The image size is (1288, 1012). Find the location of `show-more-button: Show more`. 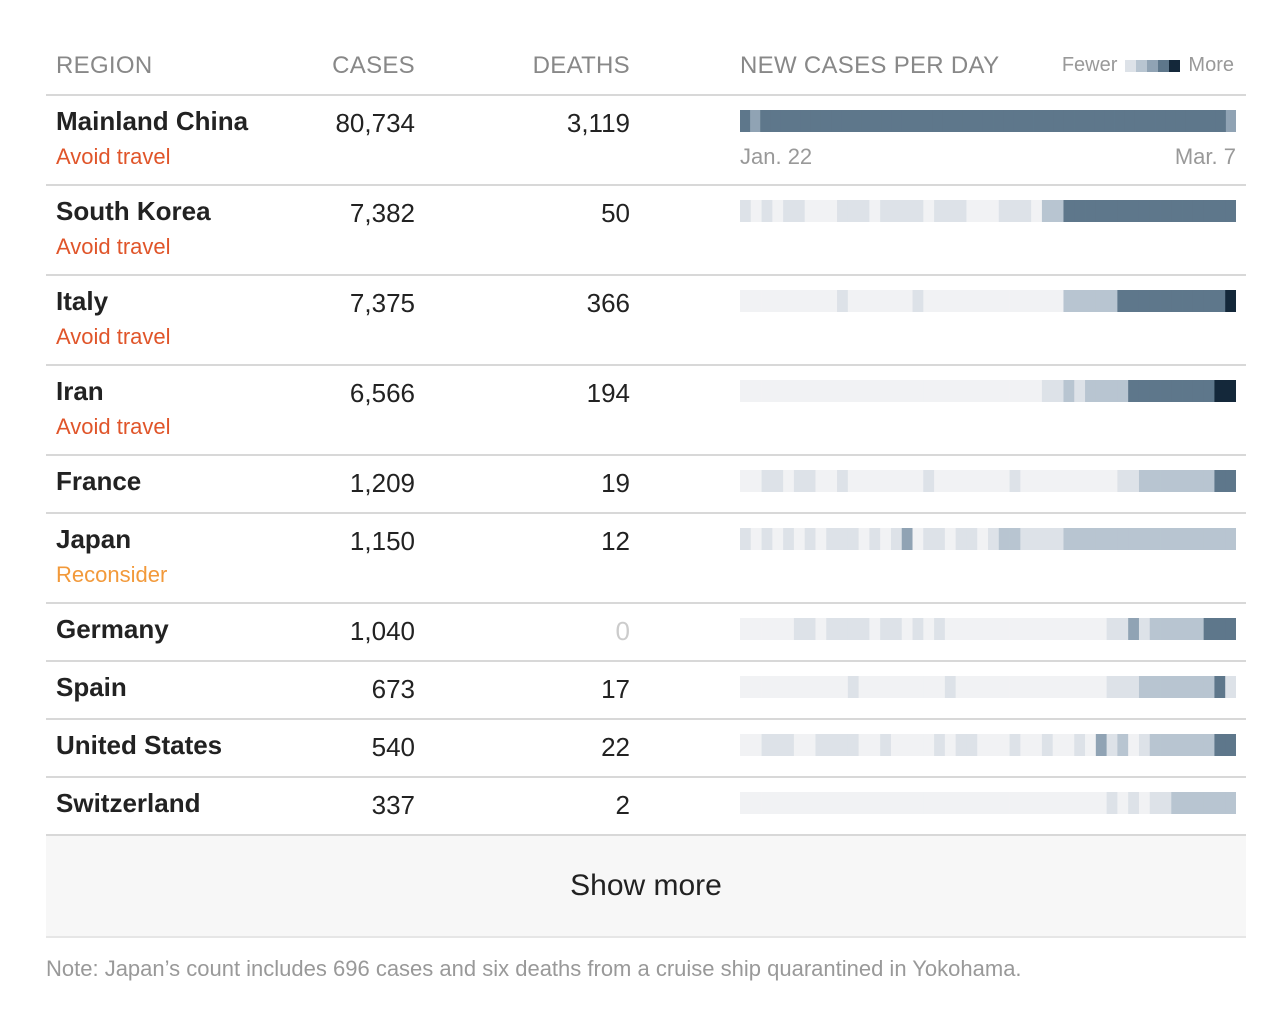

show-more-button: Show more is located at coordinates (646, 887).